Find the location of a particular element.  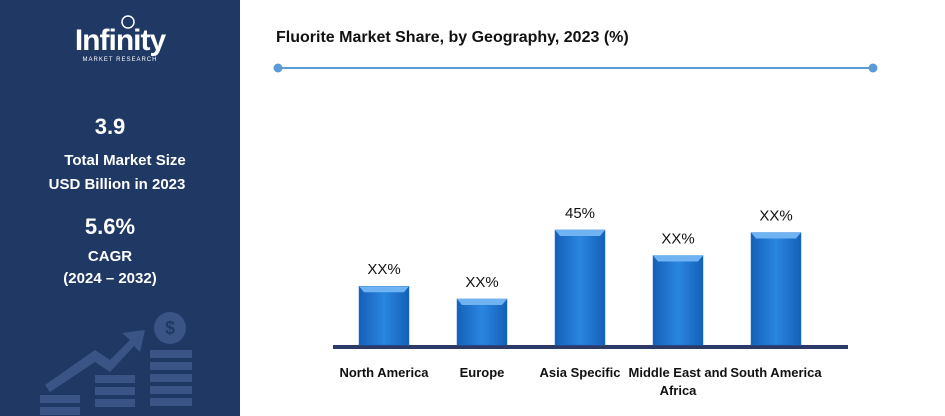

value-label: 45% is located at coordinates (580, 213).